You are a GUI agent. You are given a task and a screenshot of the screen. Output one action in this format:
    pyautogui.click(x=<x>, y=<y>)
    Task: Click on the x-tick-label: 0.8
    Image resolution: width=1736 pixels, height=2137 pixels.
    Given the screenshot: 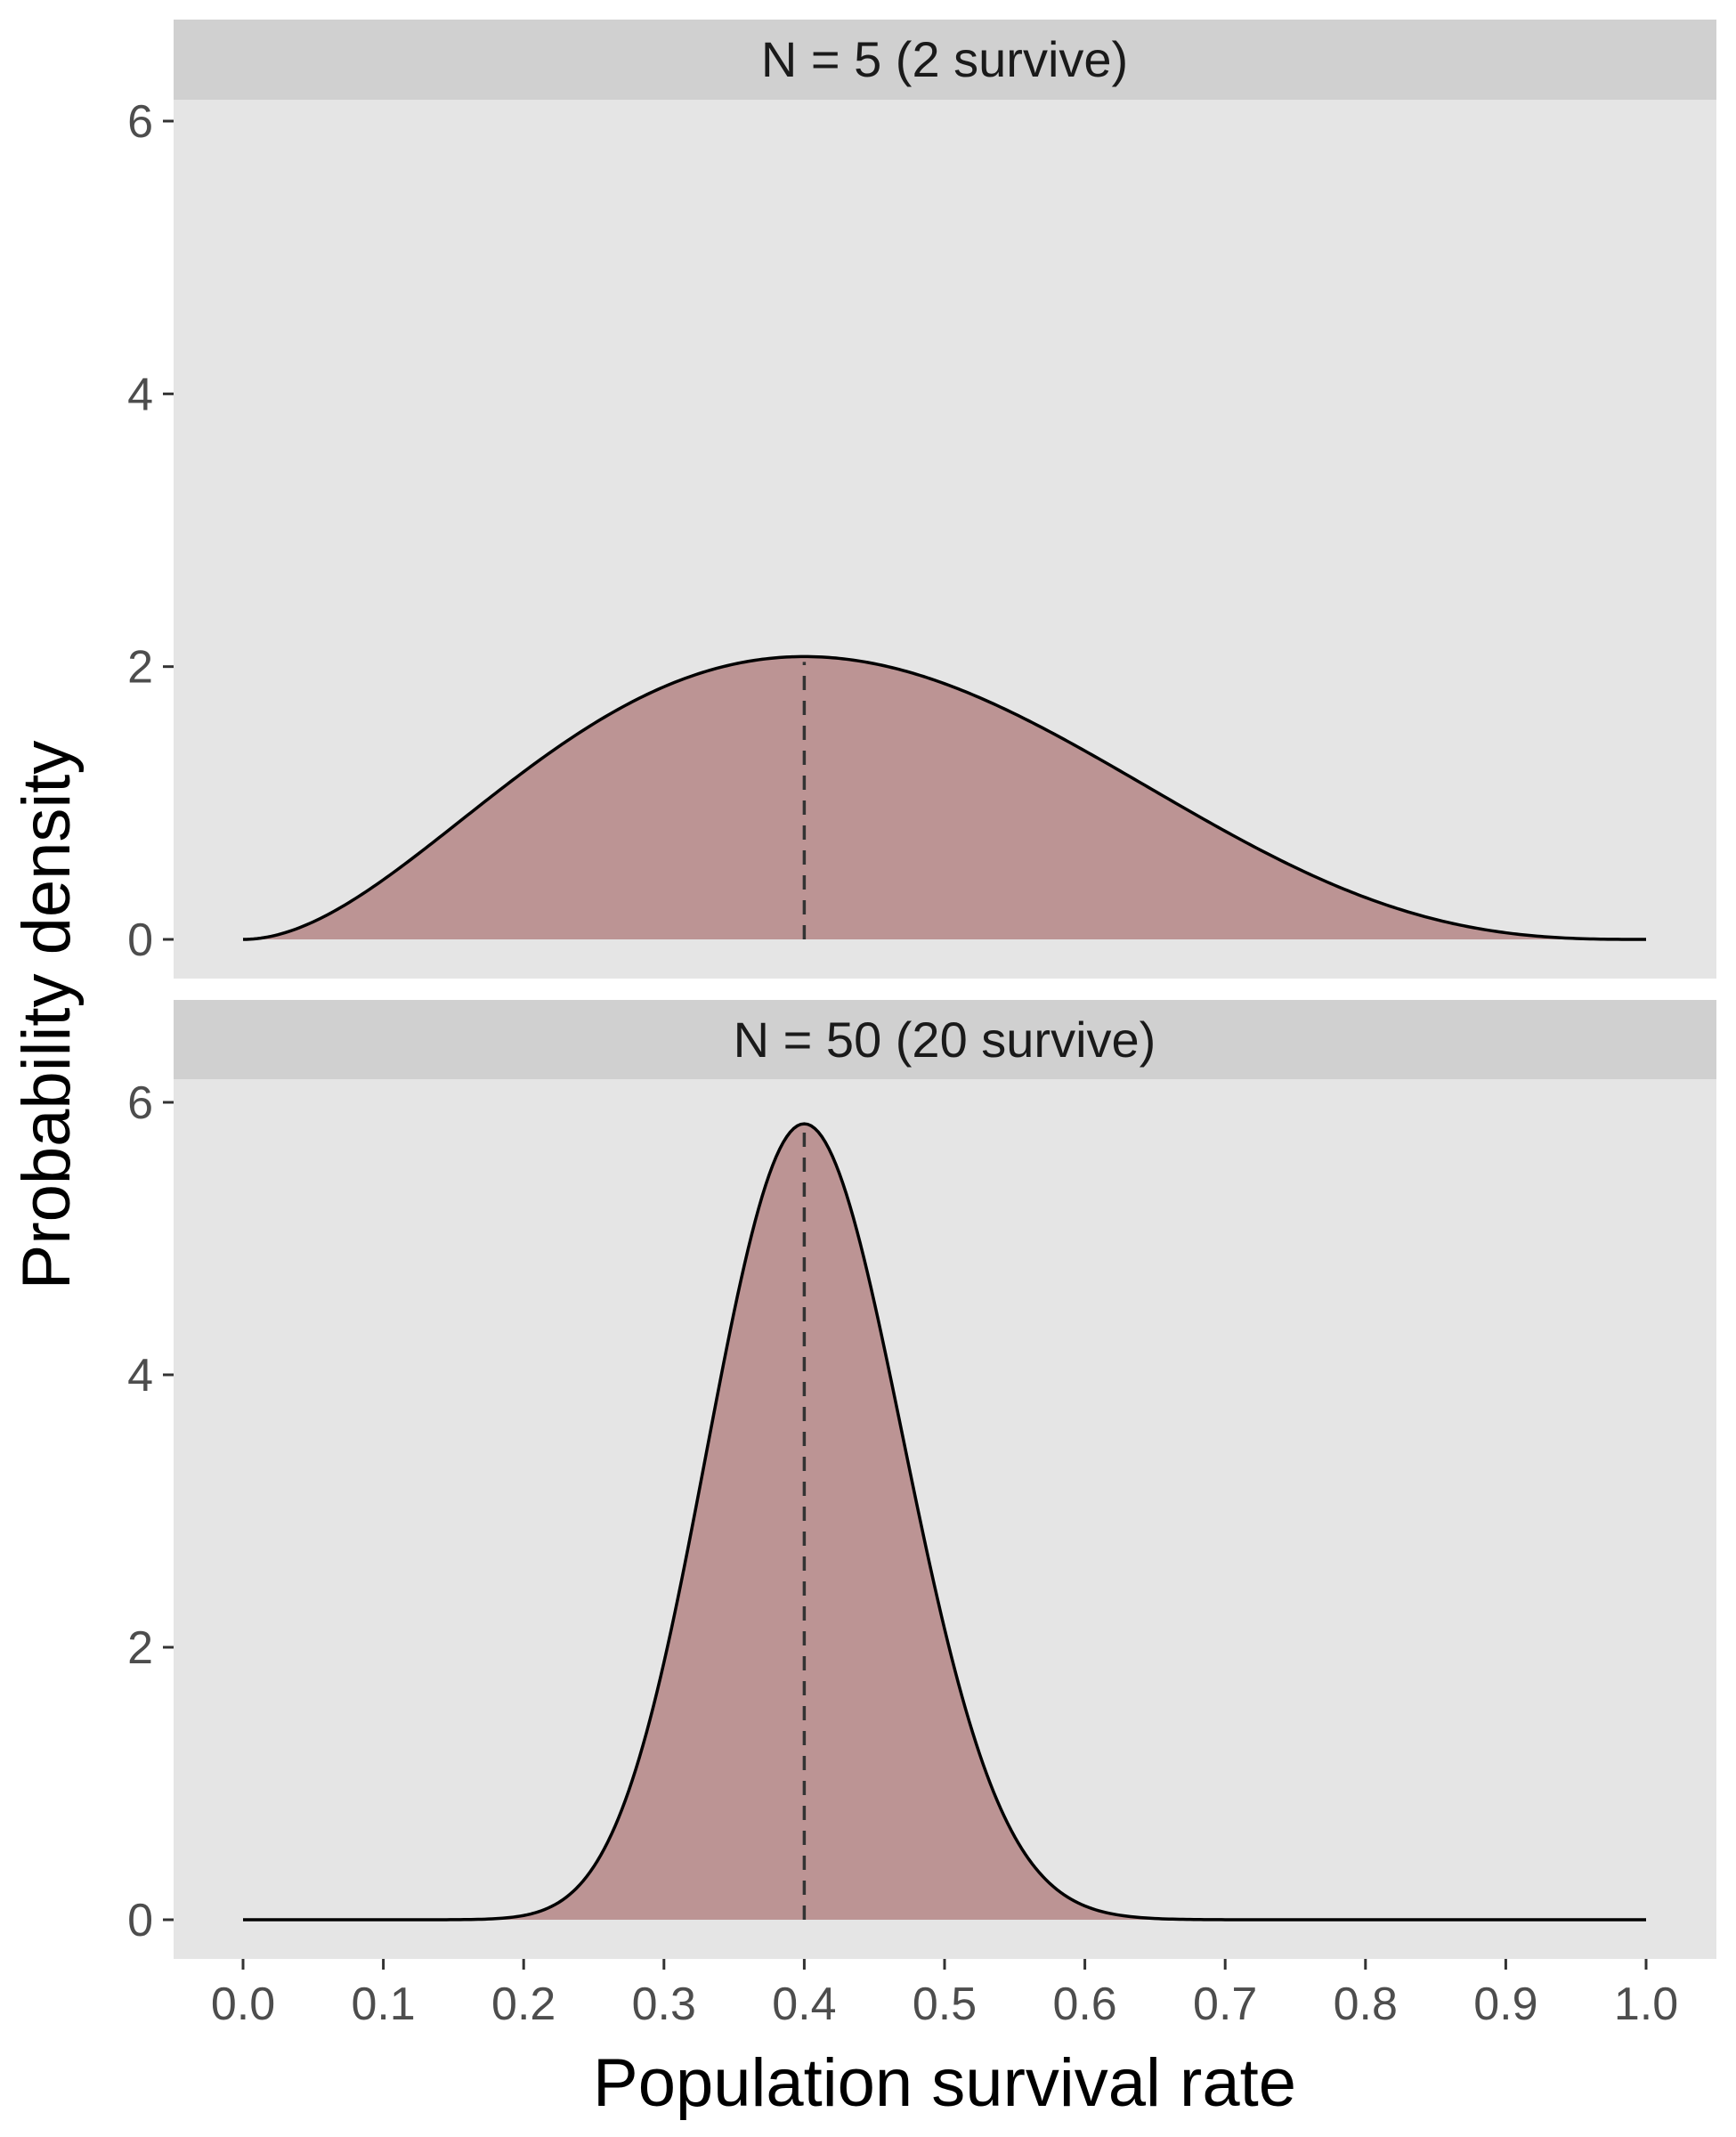 What is the action you would take?
    pyautogui.click(x=1366, y=2004)
    